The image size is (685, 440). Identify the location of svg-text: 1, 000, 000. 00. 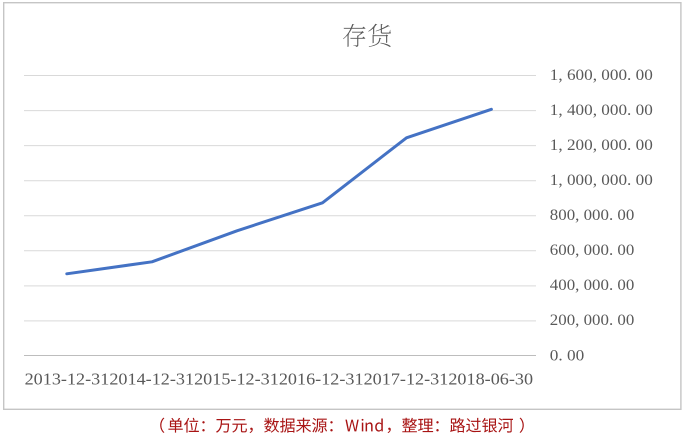
(601, 180).